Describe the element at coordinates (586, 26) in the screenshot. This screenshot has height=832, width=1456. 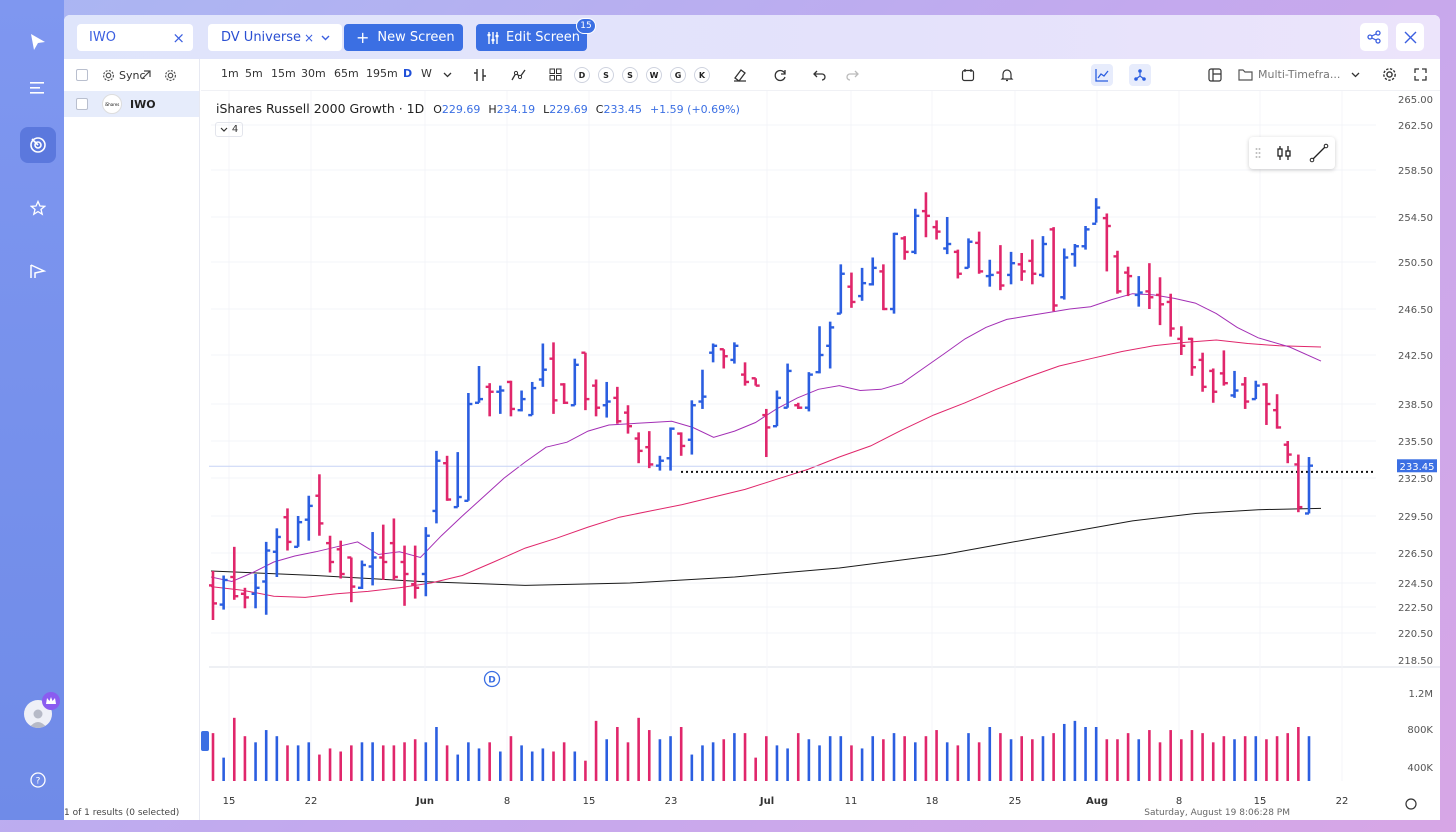
I see `edit-screen-badge: 15` at that location.